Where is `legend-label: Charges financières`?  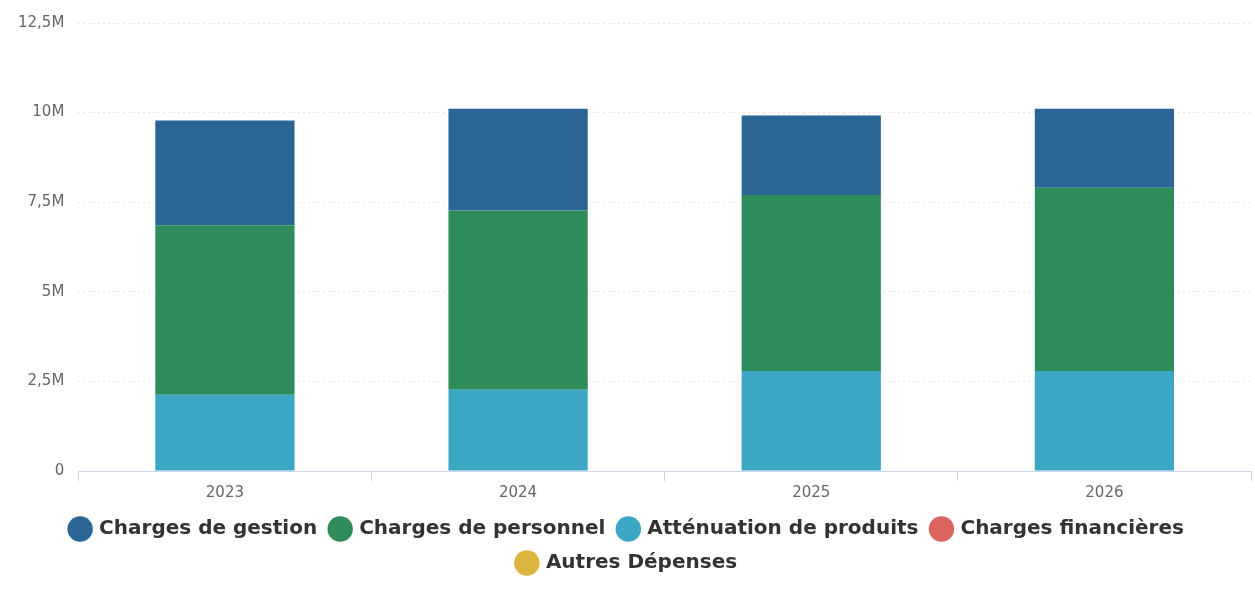
legend-label: Charges financières is located at coordinates (1072, 527).